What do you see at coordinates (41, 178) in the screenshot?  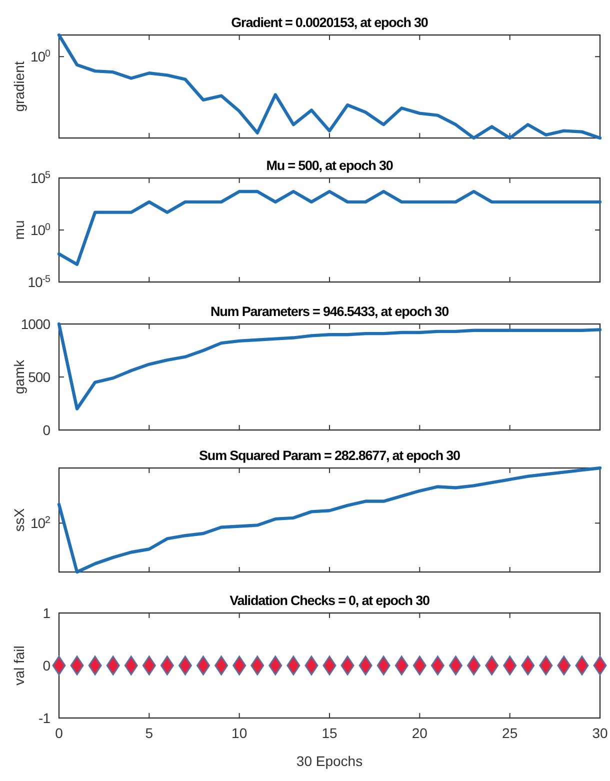 I see `y-tick-label: 10$^{5}$` at bounding box center [41, 178].